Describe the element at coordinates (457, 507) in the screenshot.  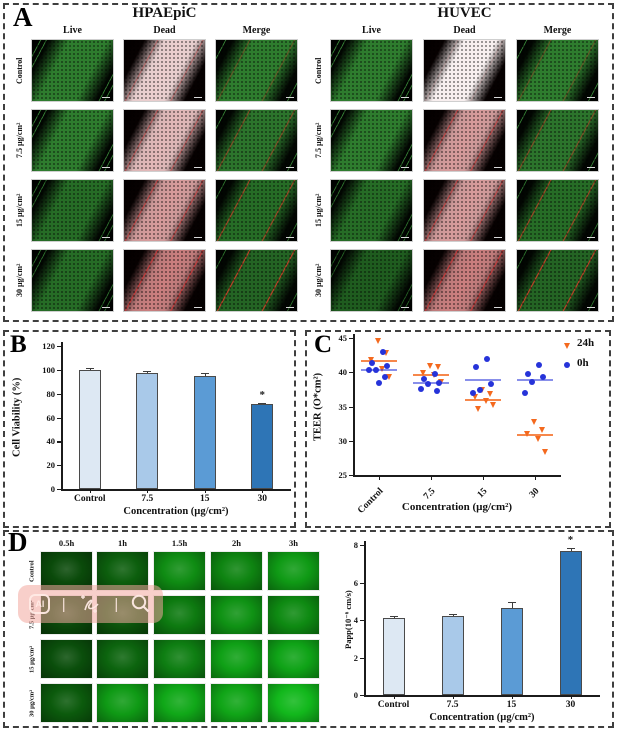
I see `x-axis-title: Concentration (µg/cm²)` at that location.